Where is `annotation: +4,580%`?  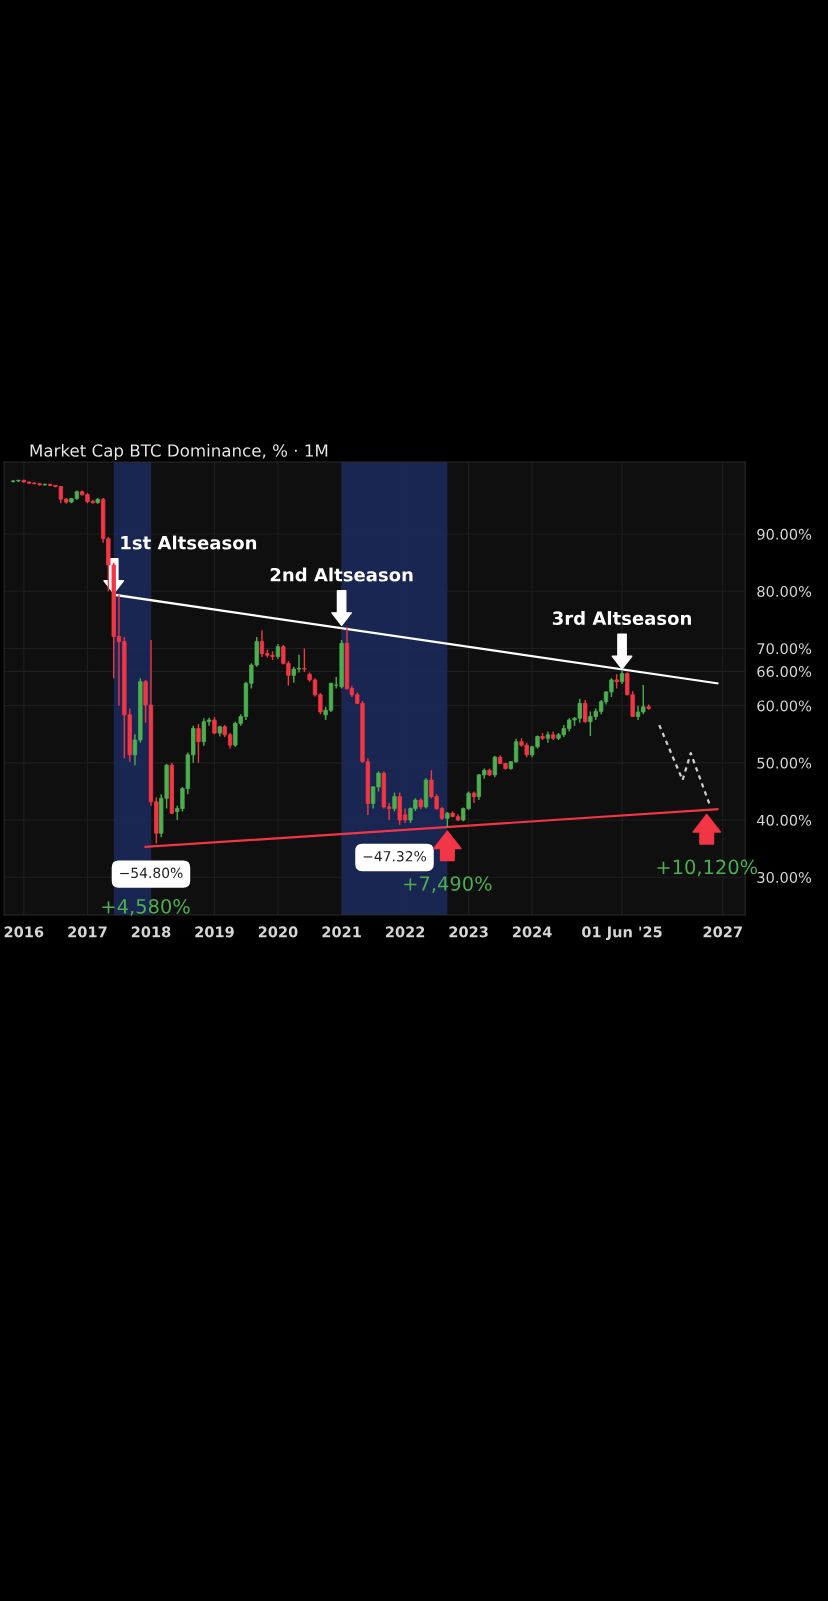 annotation: +4,580% is located at coordinates (146, 907).